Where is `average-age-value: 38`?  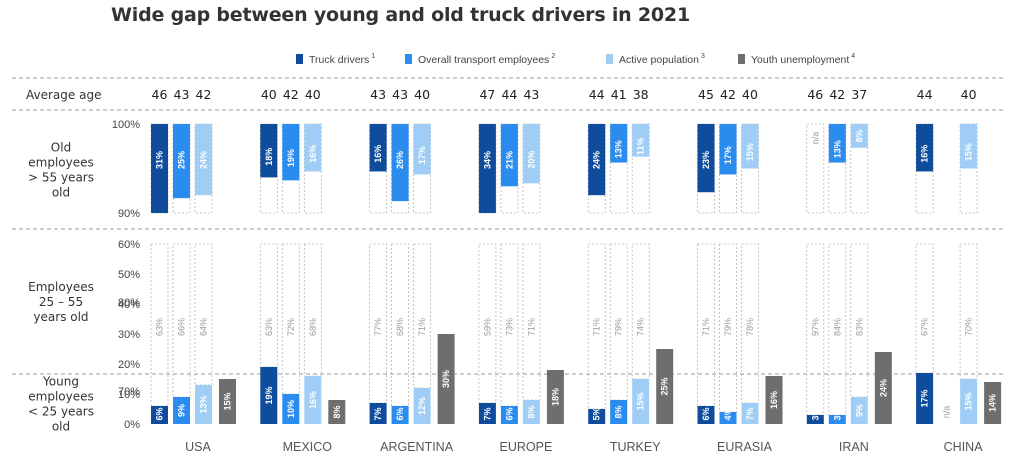
average-age-value: 38 is located at coordinates (641, 94).